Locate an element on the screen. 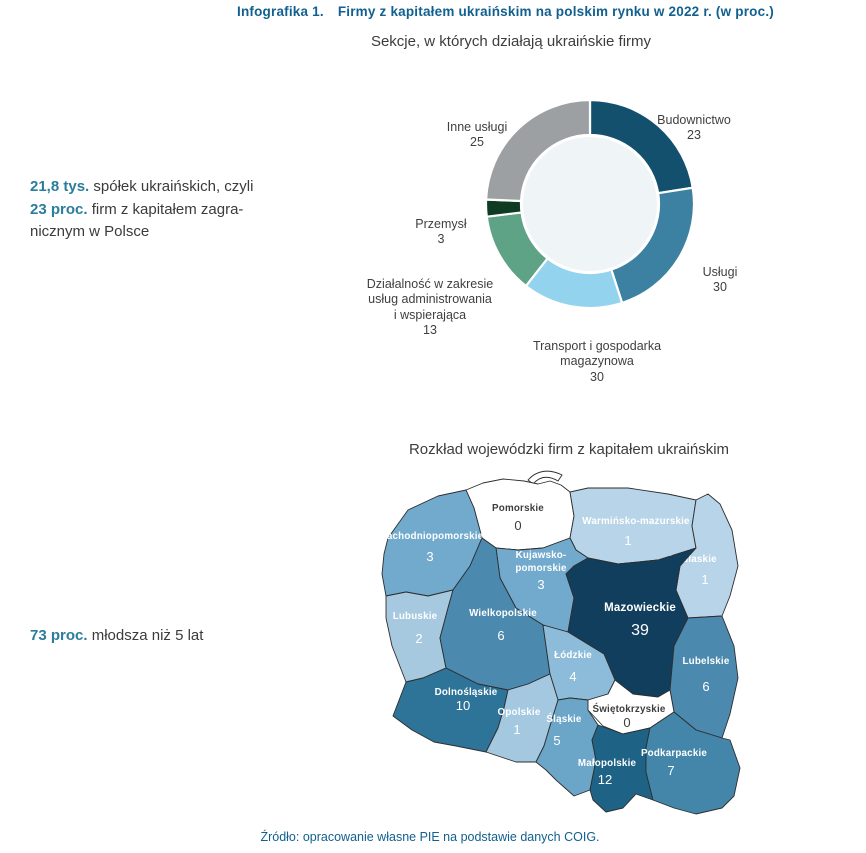  region-opolskie-value: 1 is located at coordinates (516, 729).